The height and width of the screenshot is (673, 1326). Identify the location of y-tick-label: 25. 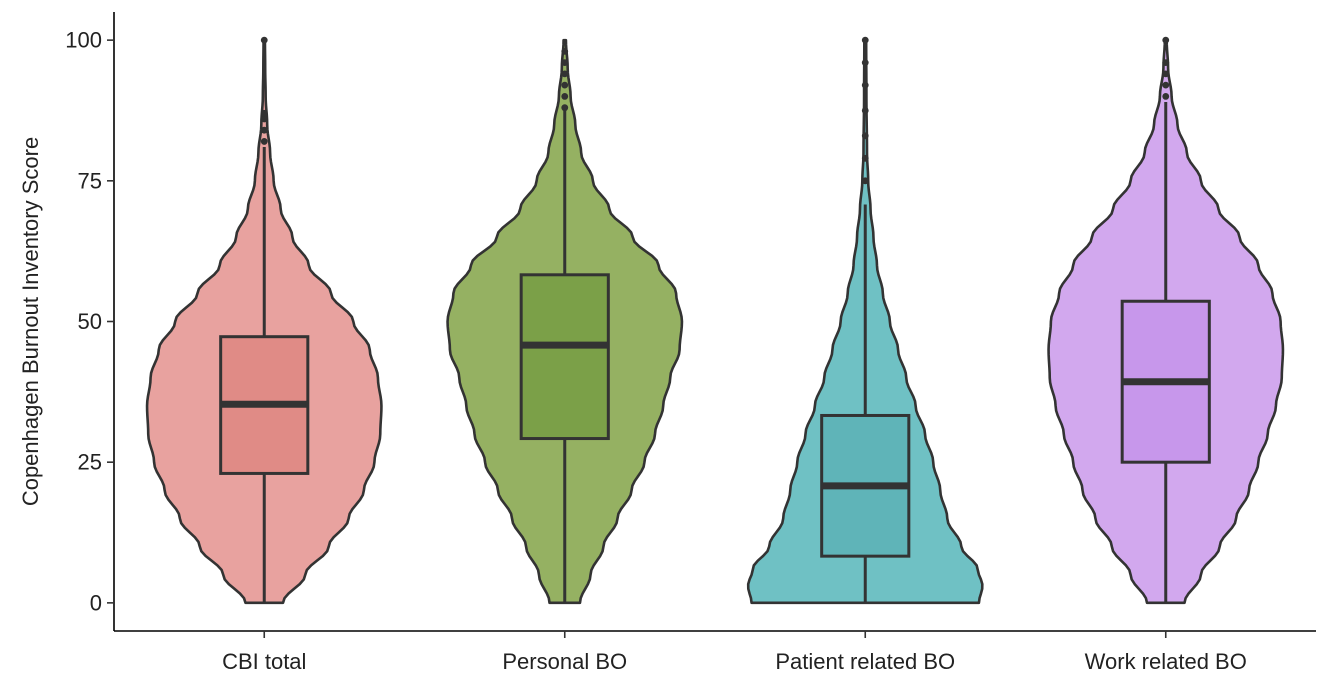
(90, 462).